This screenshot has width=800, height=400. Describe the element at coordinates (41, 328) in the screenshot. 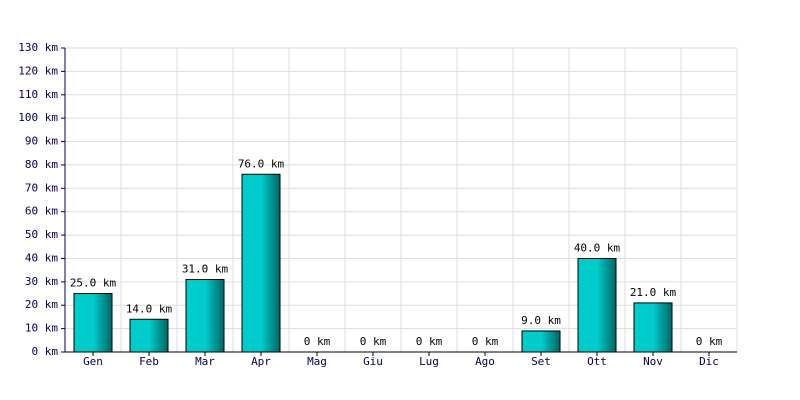

I see `y-tick-label: 10 km` at that location.